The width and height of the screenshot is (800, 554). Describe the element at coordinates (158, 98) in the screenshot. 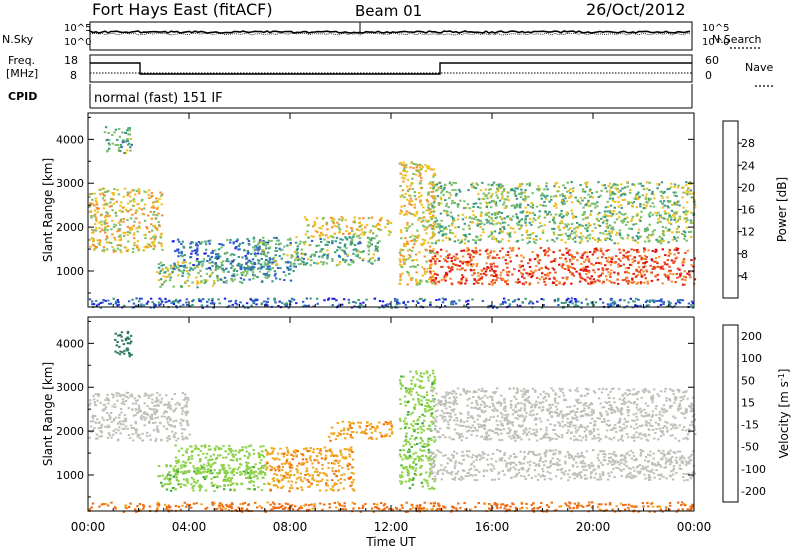

I see `cpid-text: normal (fast) 151 IF` at that location.